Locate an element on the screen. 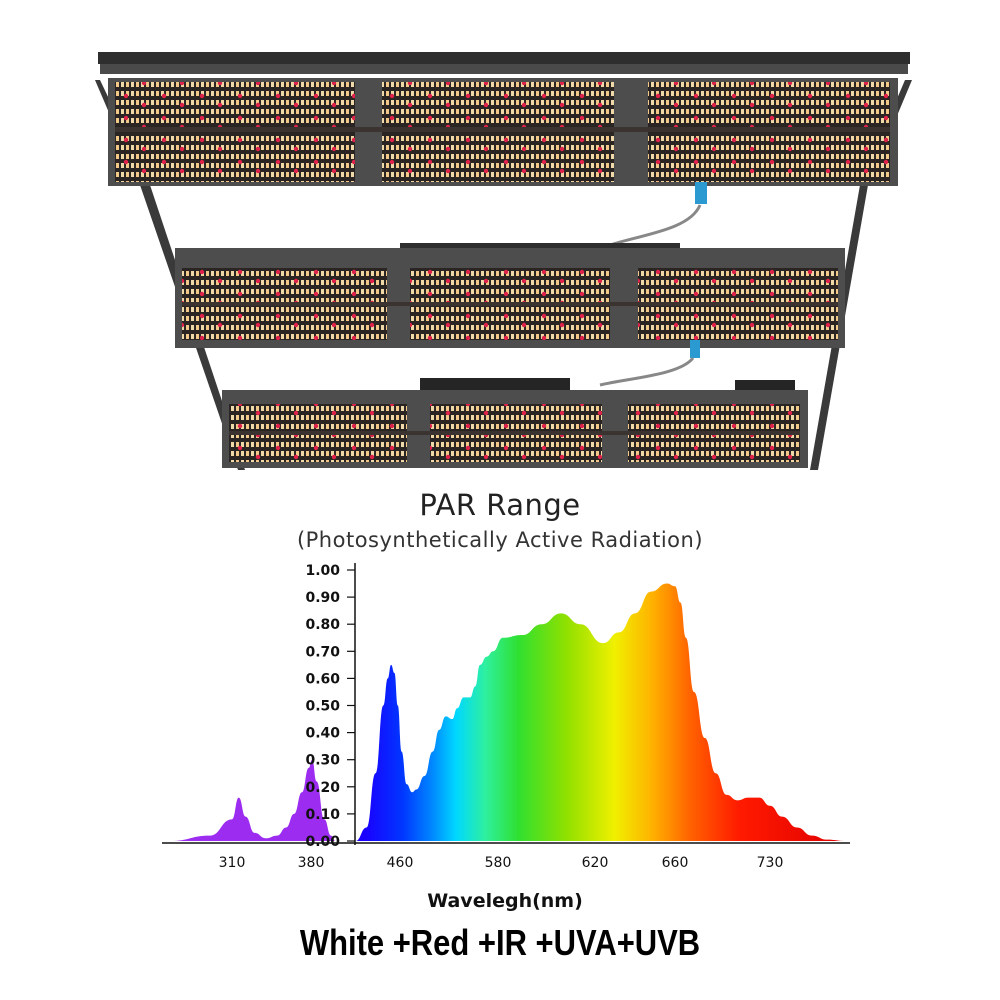  y-tick-label: 0.10 is located at coordinates (322, 815).